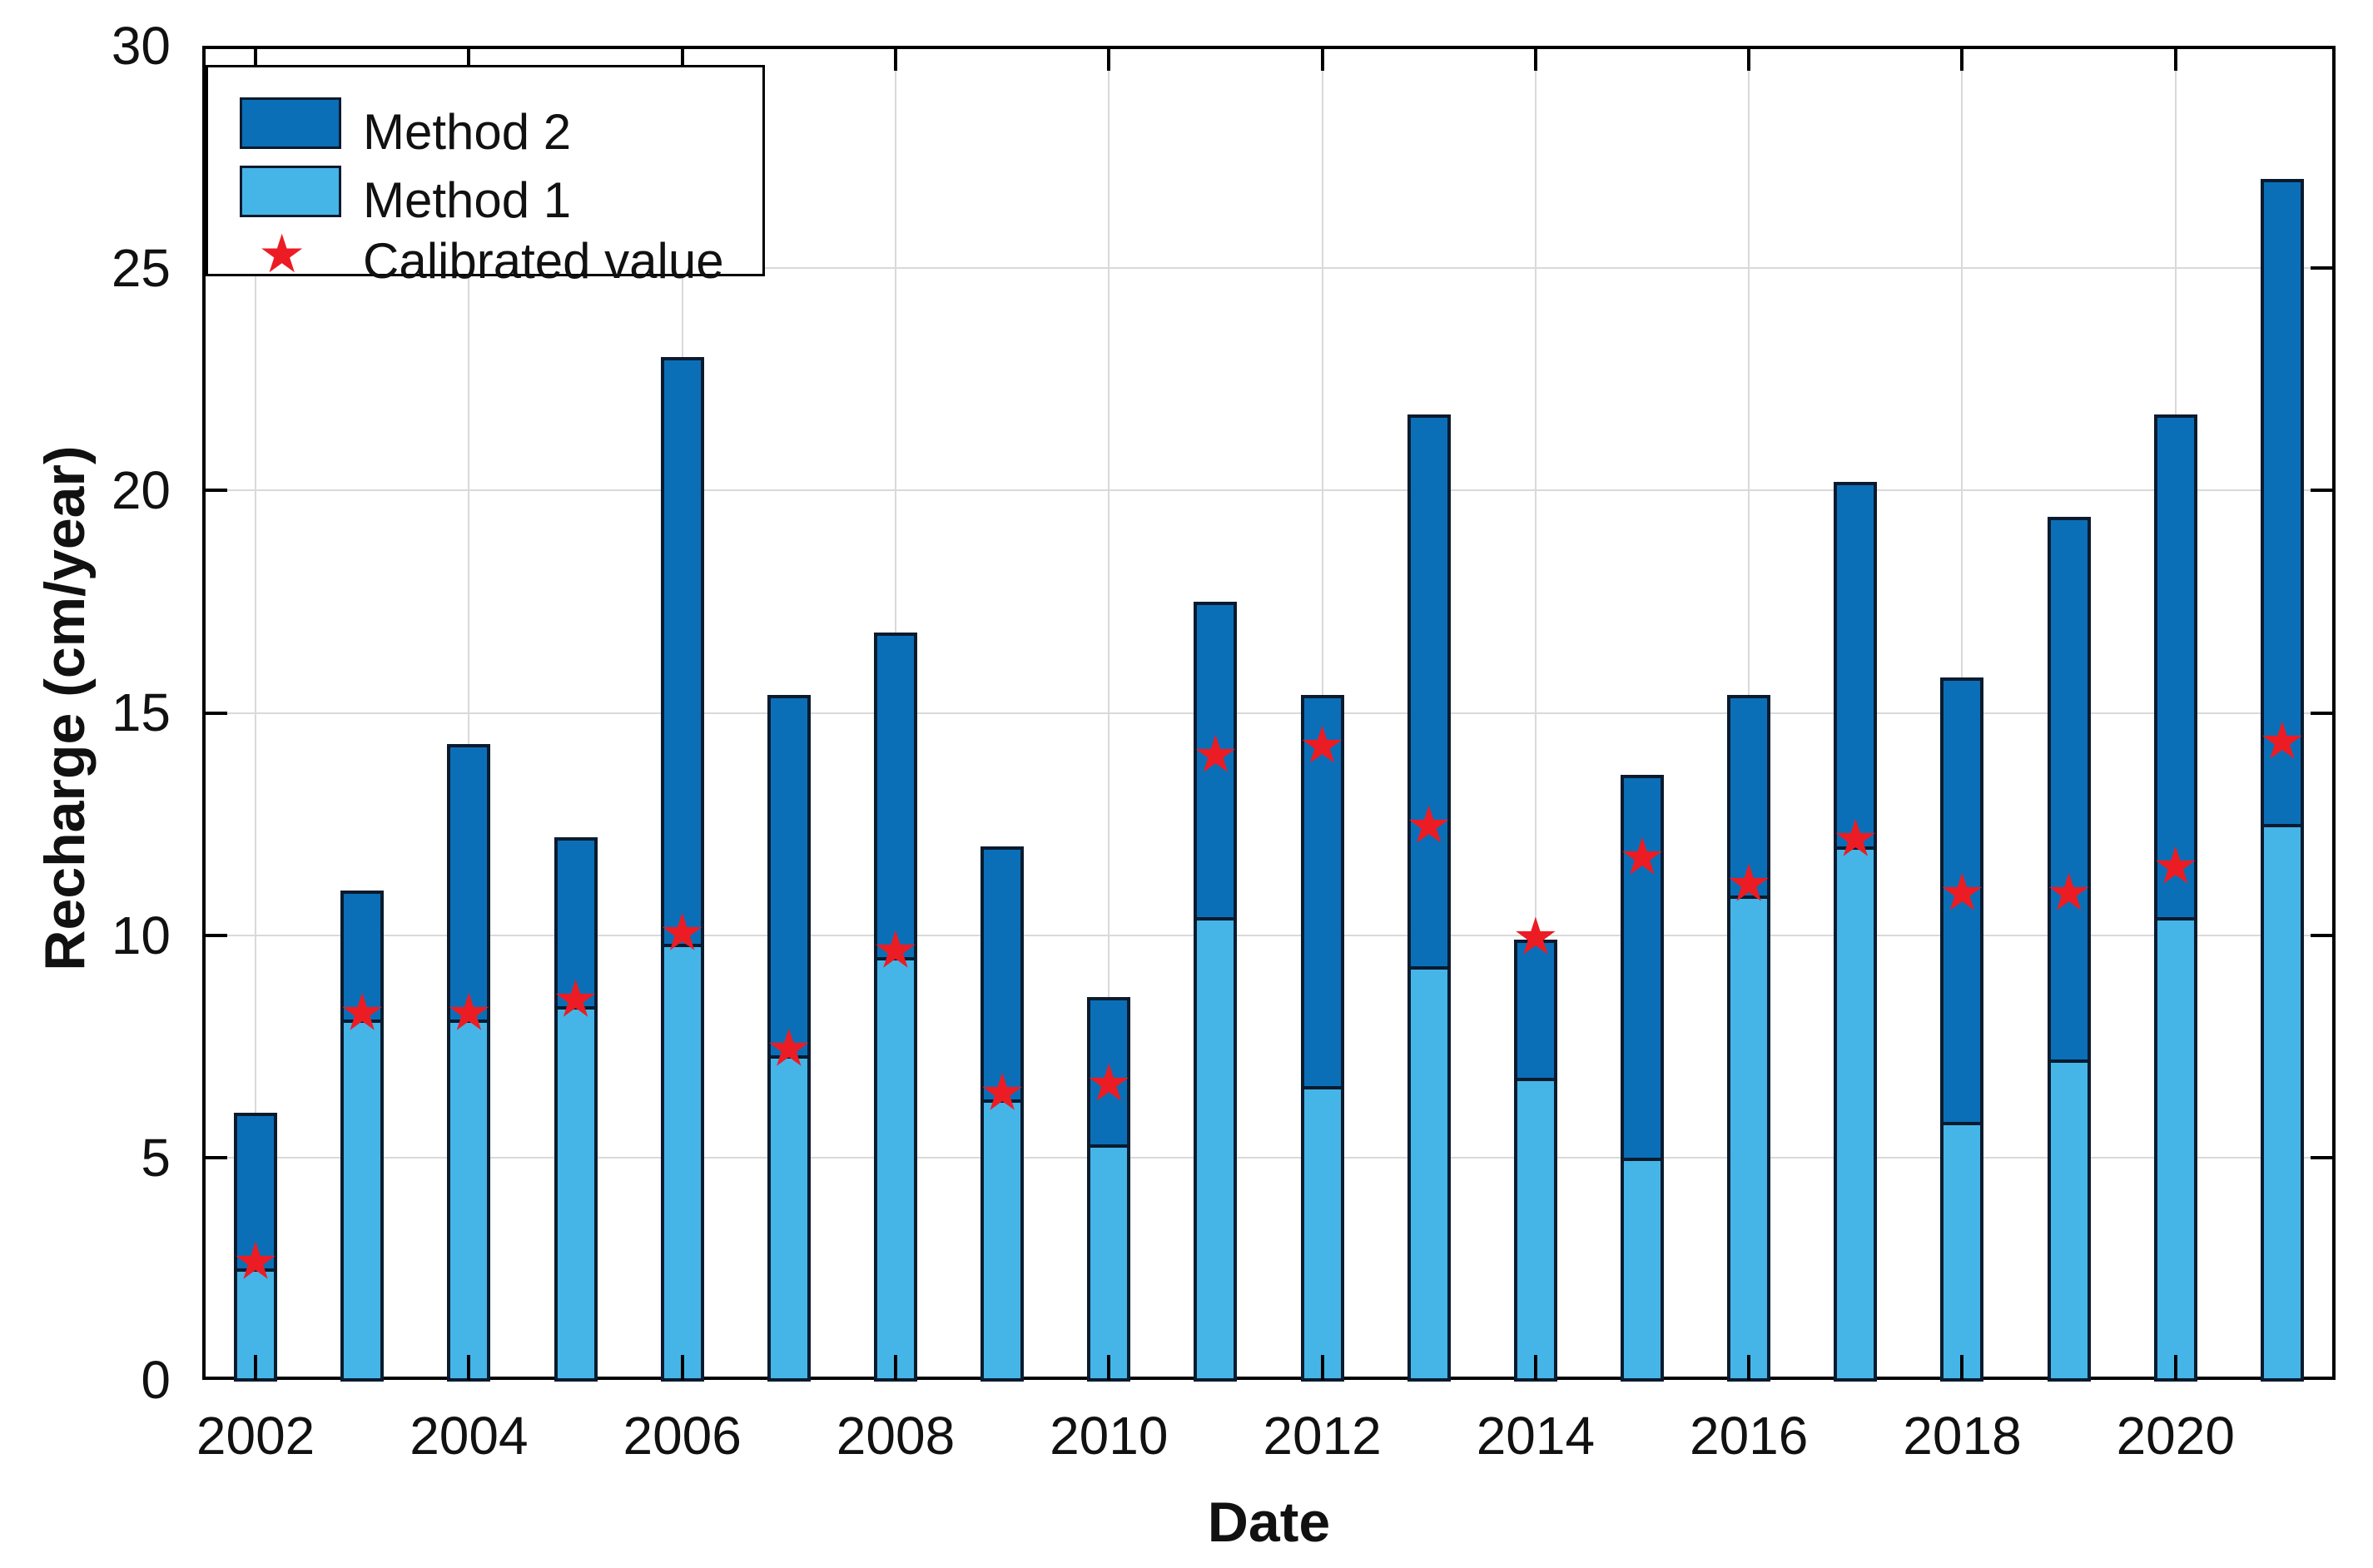  Describe the element at coordinates (1322, 1436) in the screenshot. I see `x-tick-label-2012: 2012` at that location.